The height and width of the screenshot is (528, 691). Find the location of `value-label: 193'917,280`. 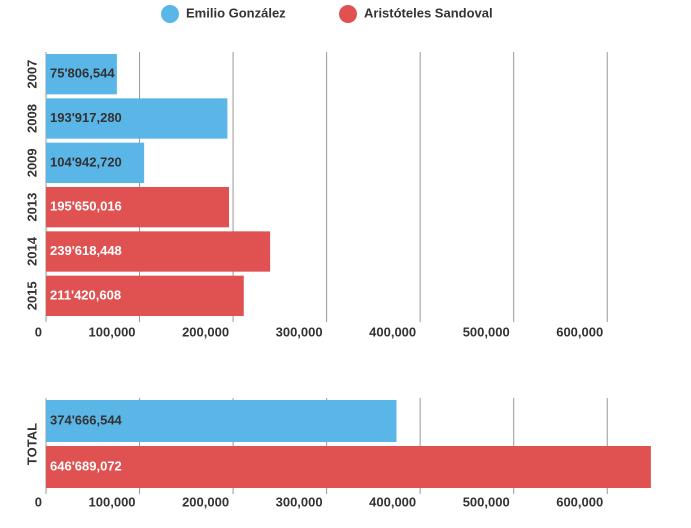

value-label: 193'917,280 is located at coordinates (86, 117).